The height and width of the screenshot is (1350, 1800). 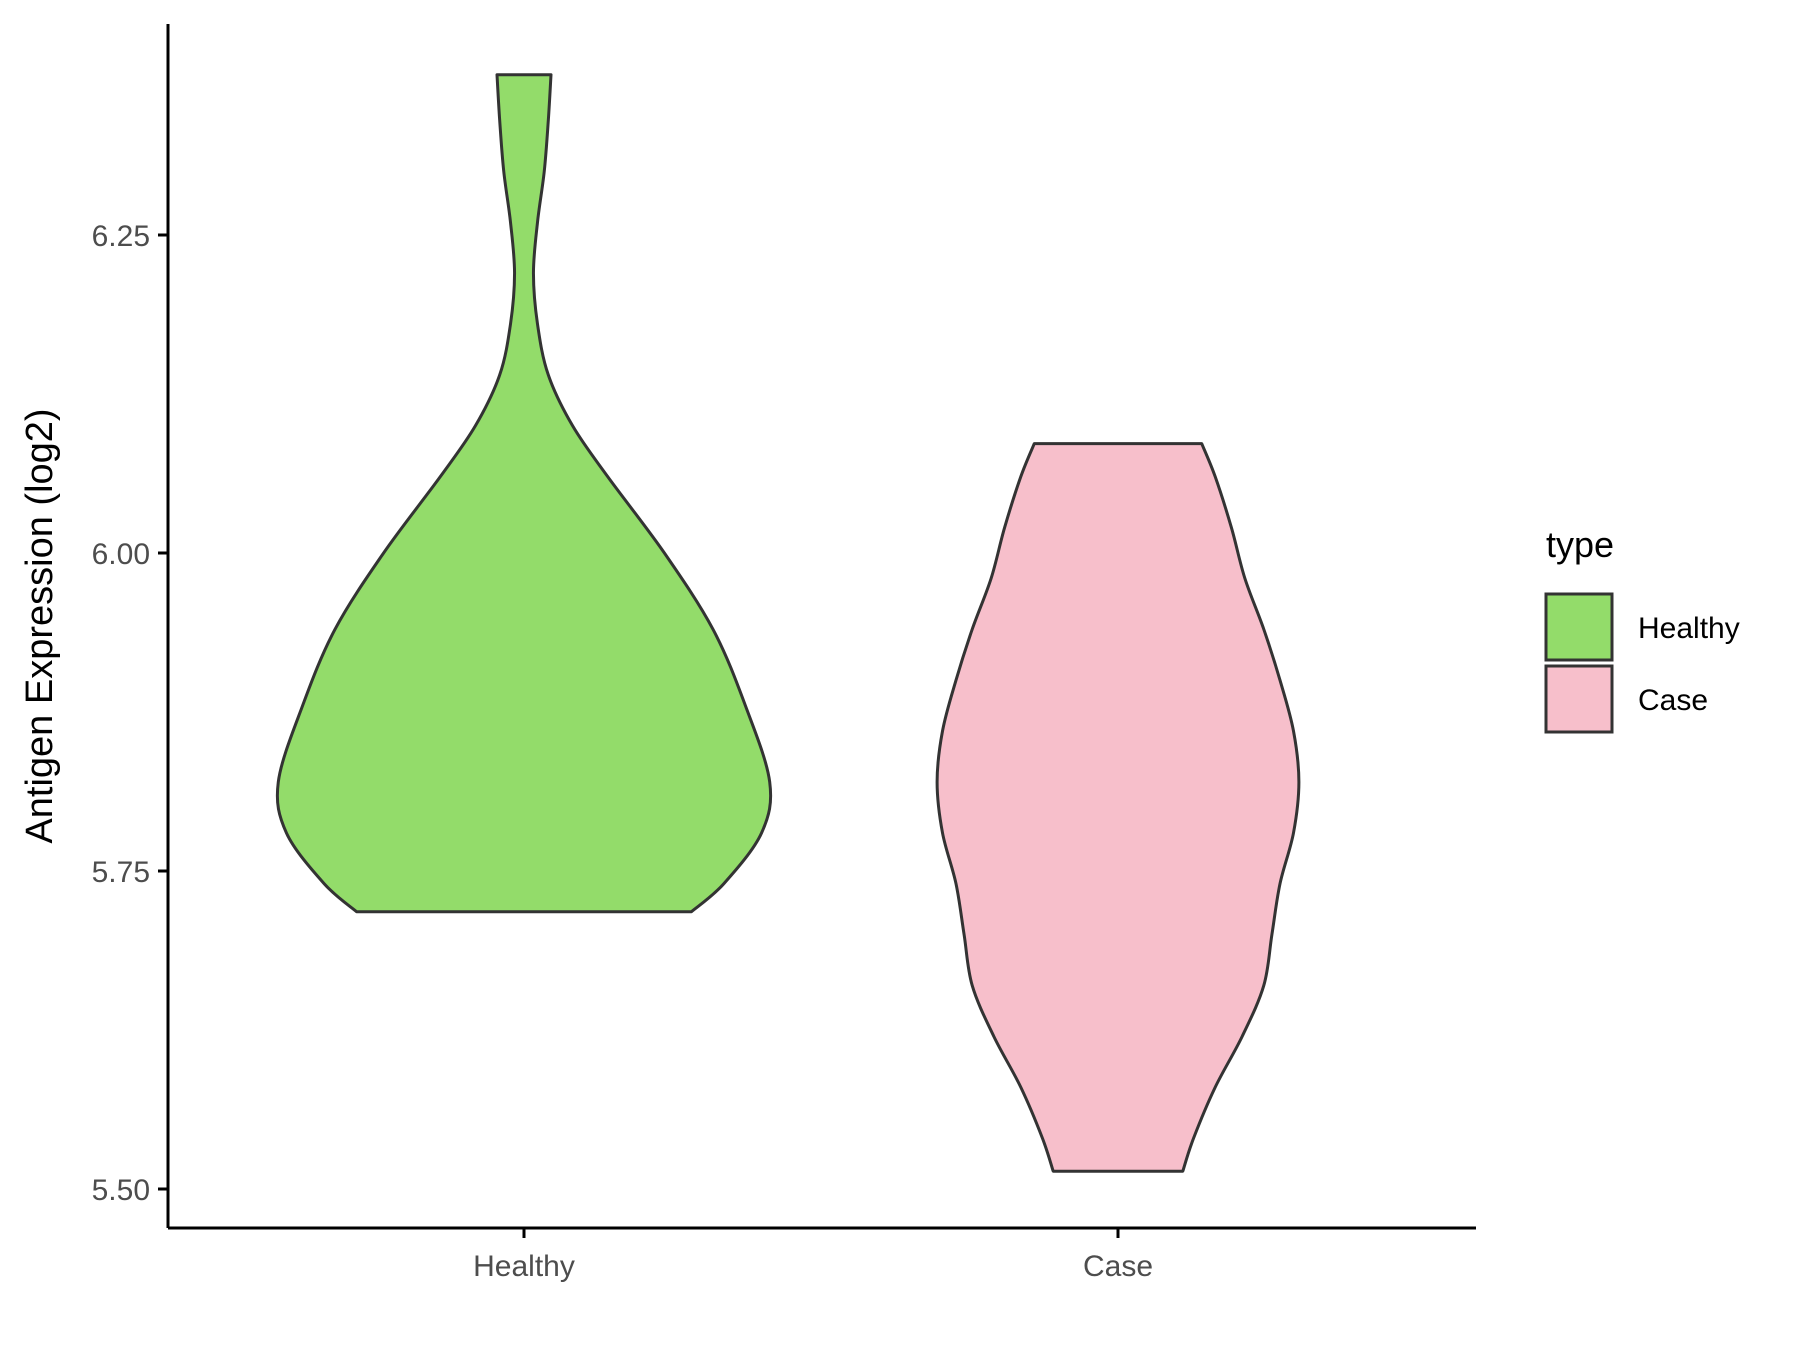 What do you see at coordinates (1118, 1266) in the screenshot?
I see `x-tick-label: Case` at bounding box center [1118, 1266].